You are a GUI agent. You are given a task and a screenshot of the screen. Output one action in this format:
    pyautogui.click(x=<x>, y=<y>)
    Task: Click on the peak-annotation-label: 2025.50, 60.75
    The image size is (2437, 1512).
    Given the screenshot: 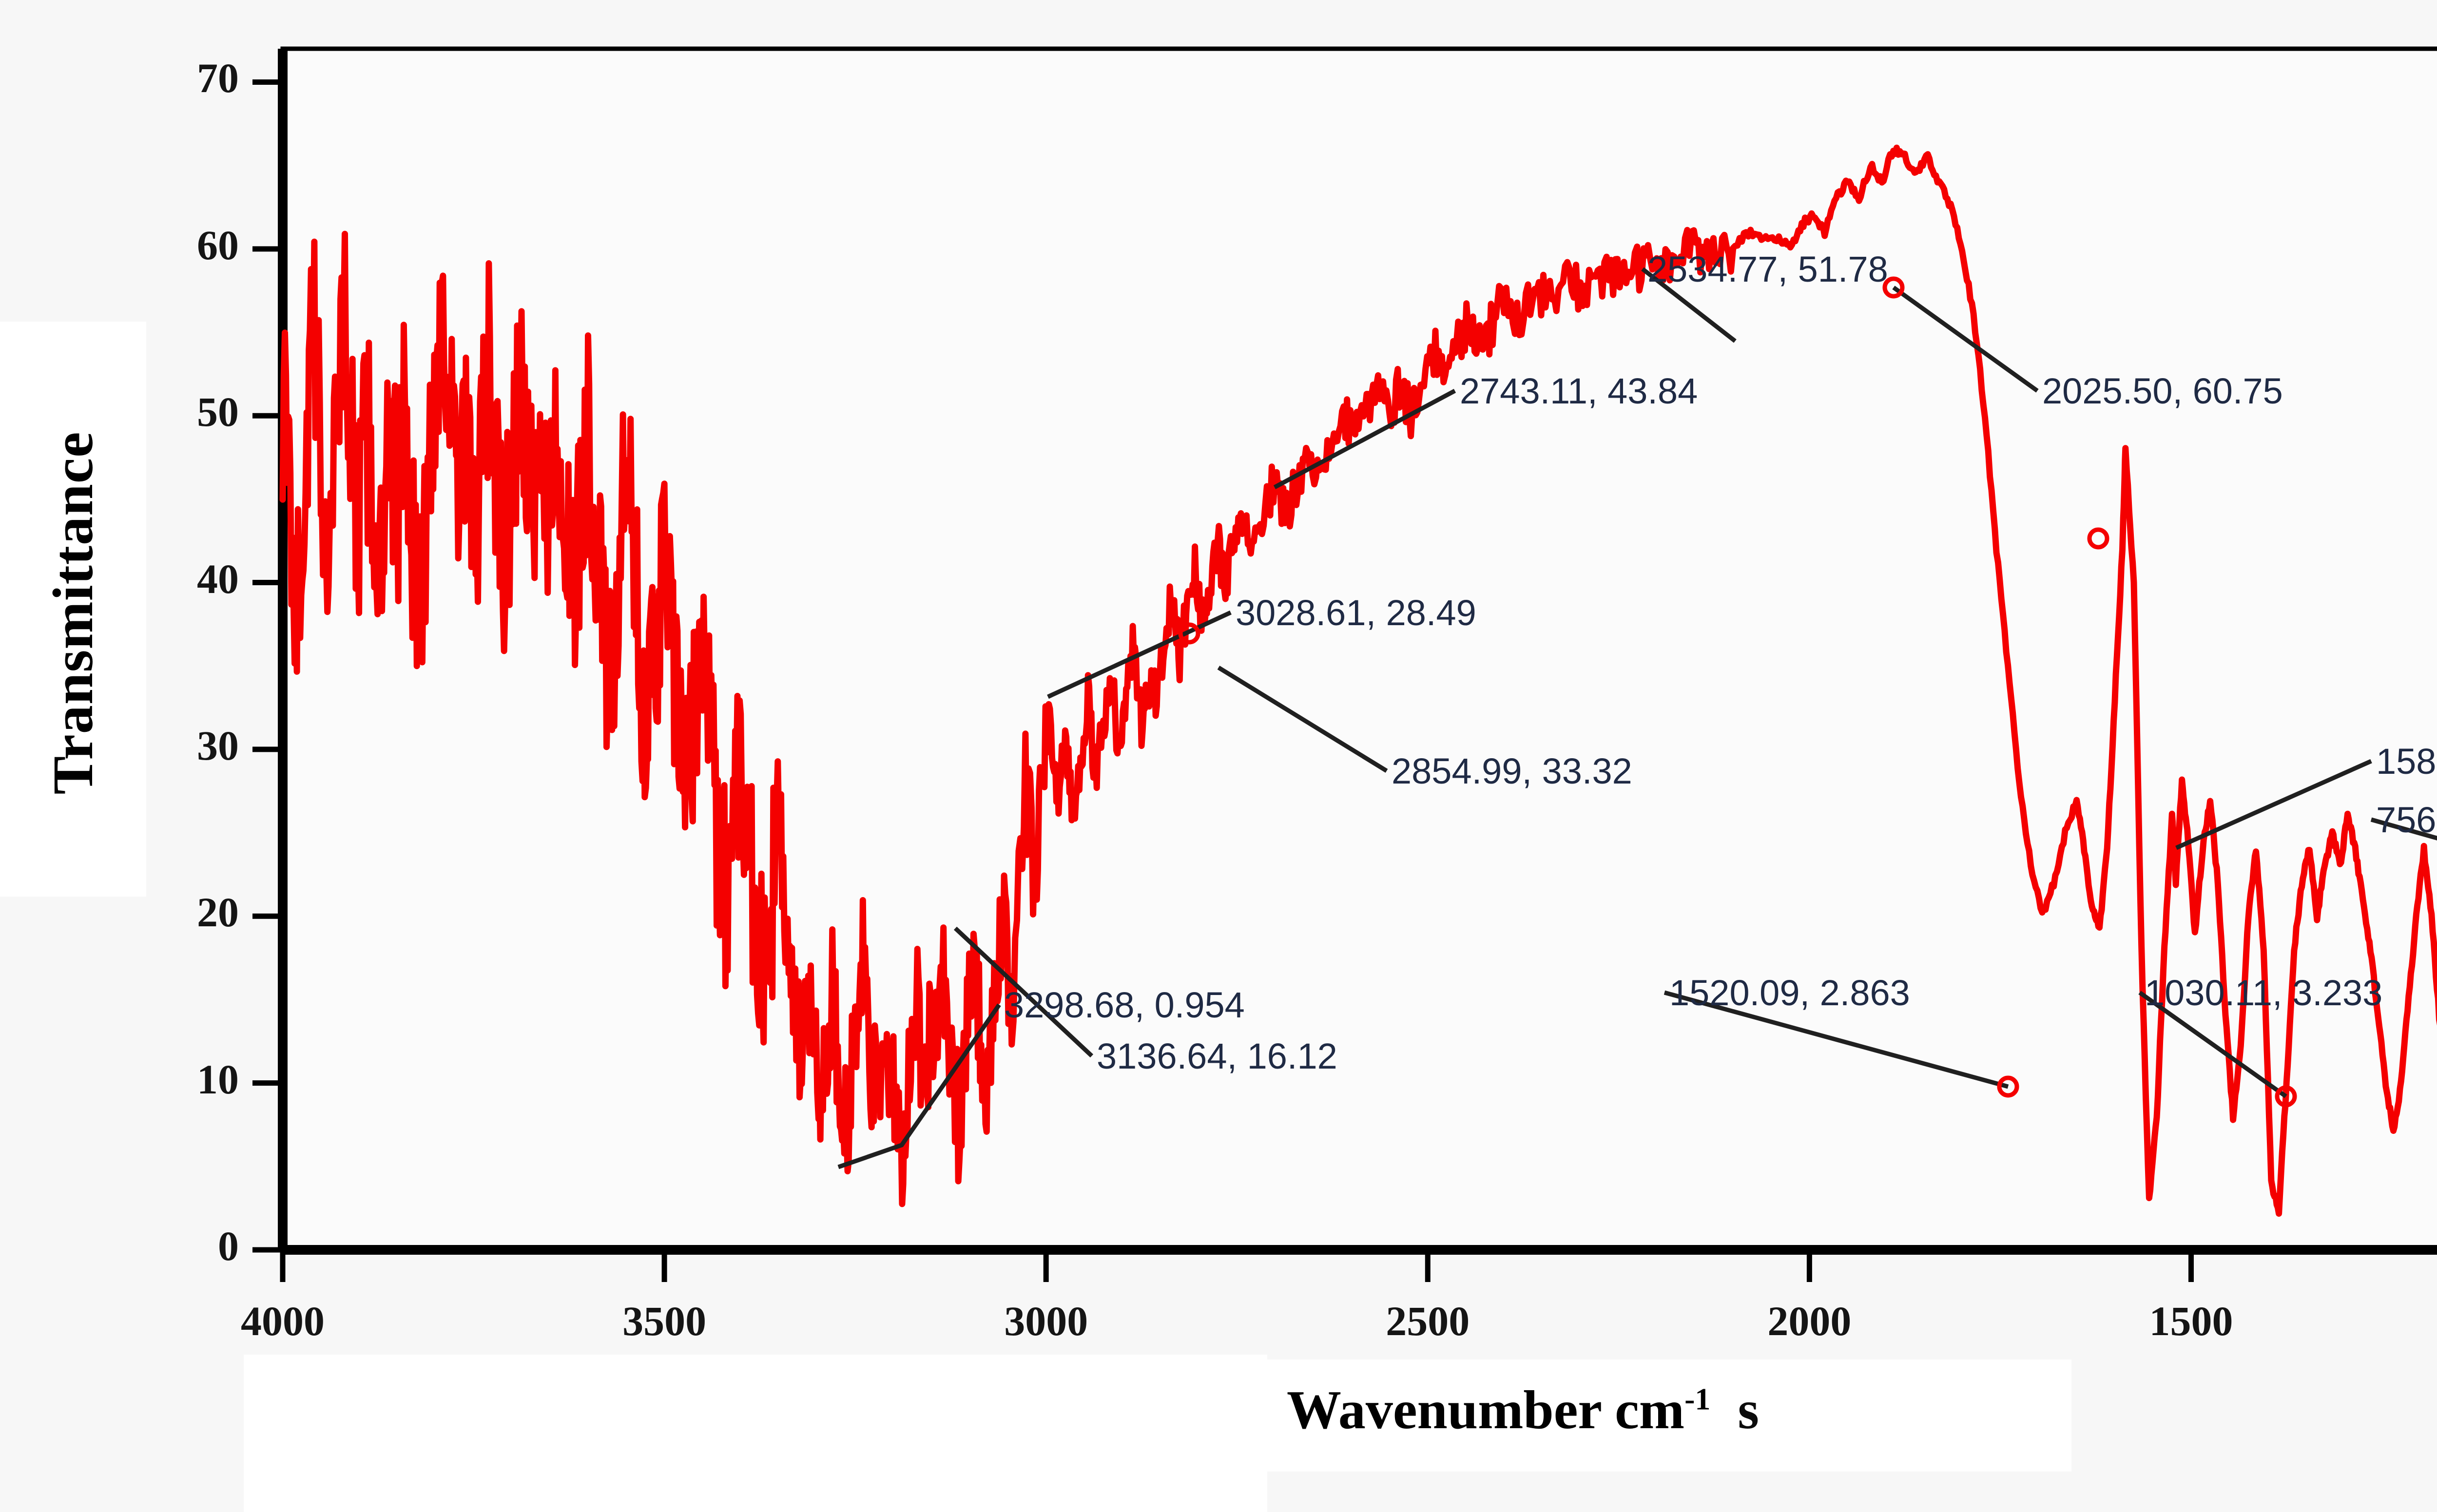 What is the action you would take?
    pyautogui.click(x=2162, y=391)
    